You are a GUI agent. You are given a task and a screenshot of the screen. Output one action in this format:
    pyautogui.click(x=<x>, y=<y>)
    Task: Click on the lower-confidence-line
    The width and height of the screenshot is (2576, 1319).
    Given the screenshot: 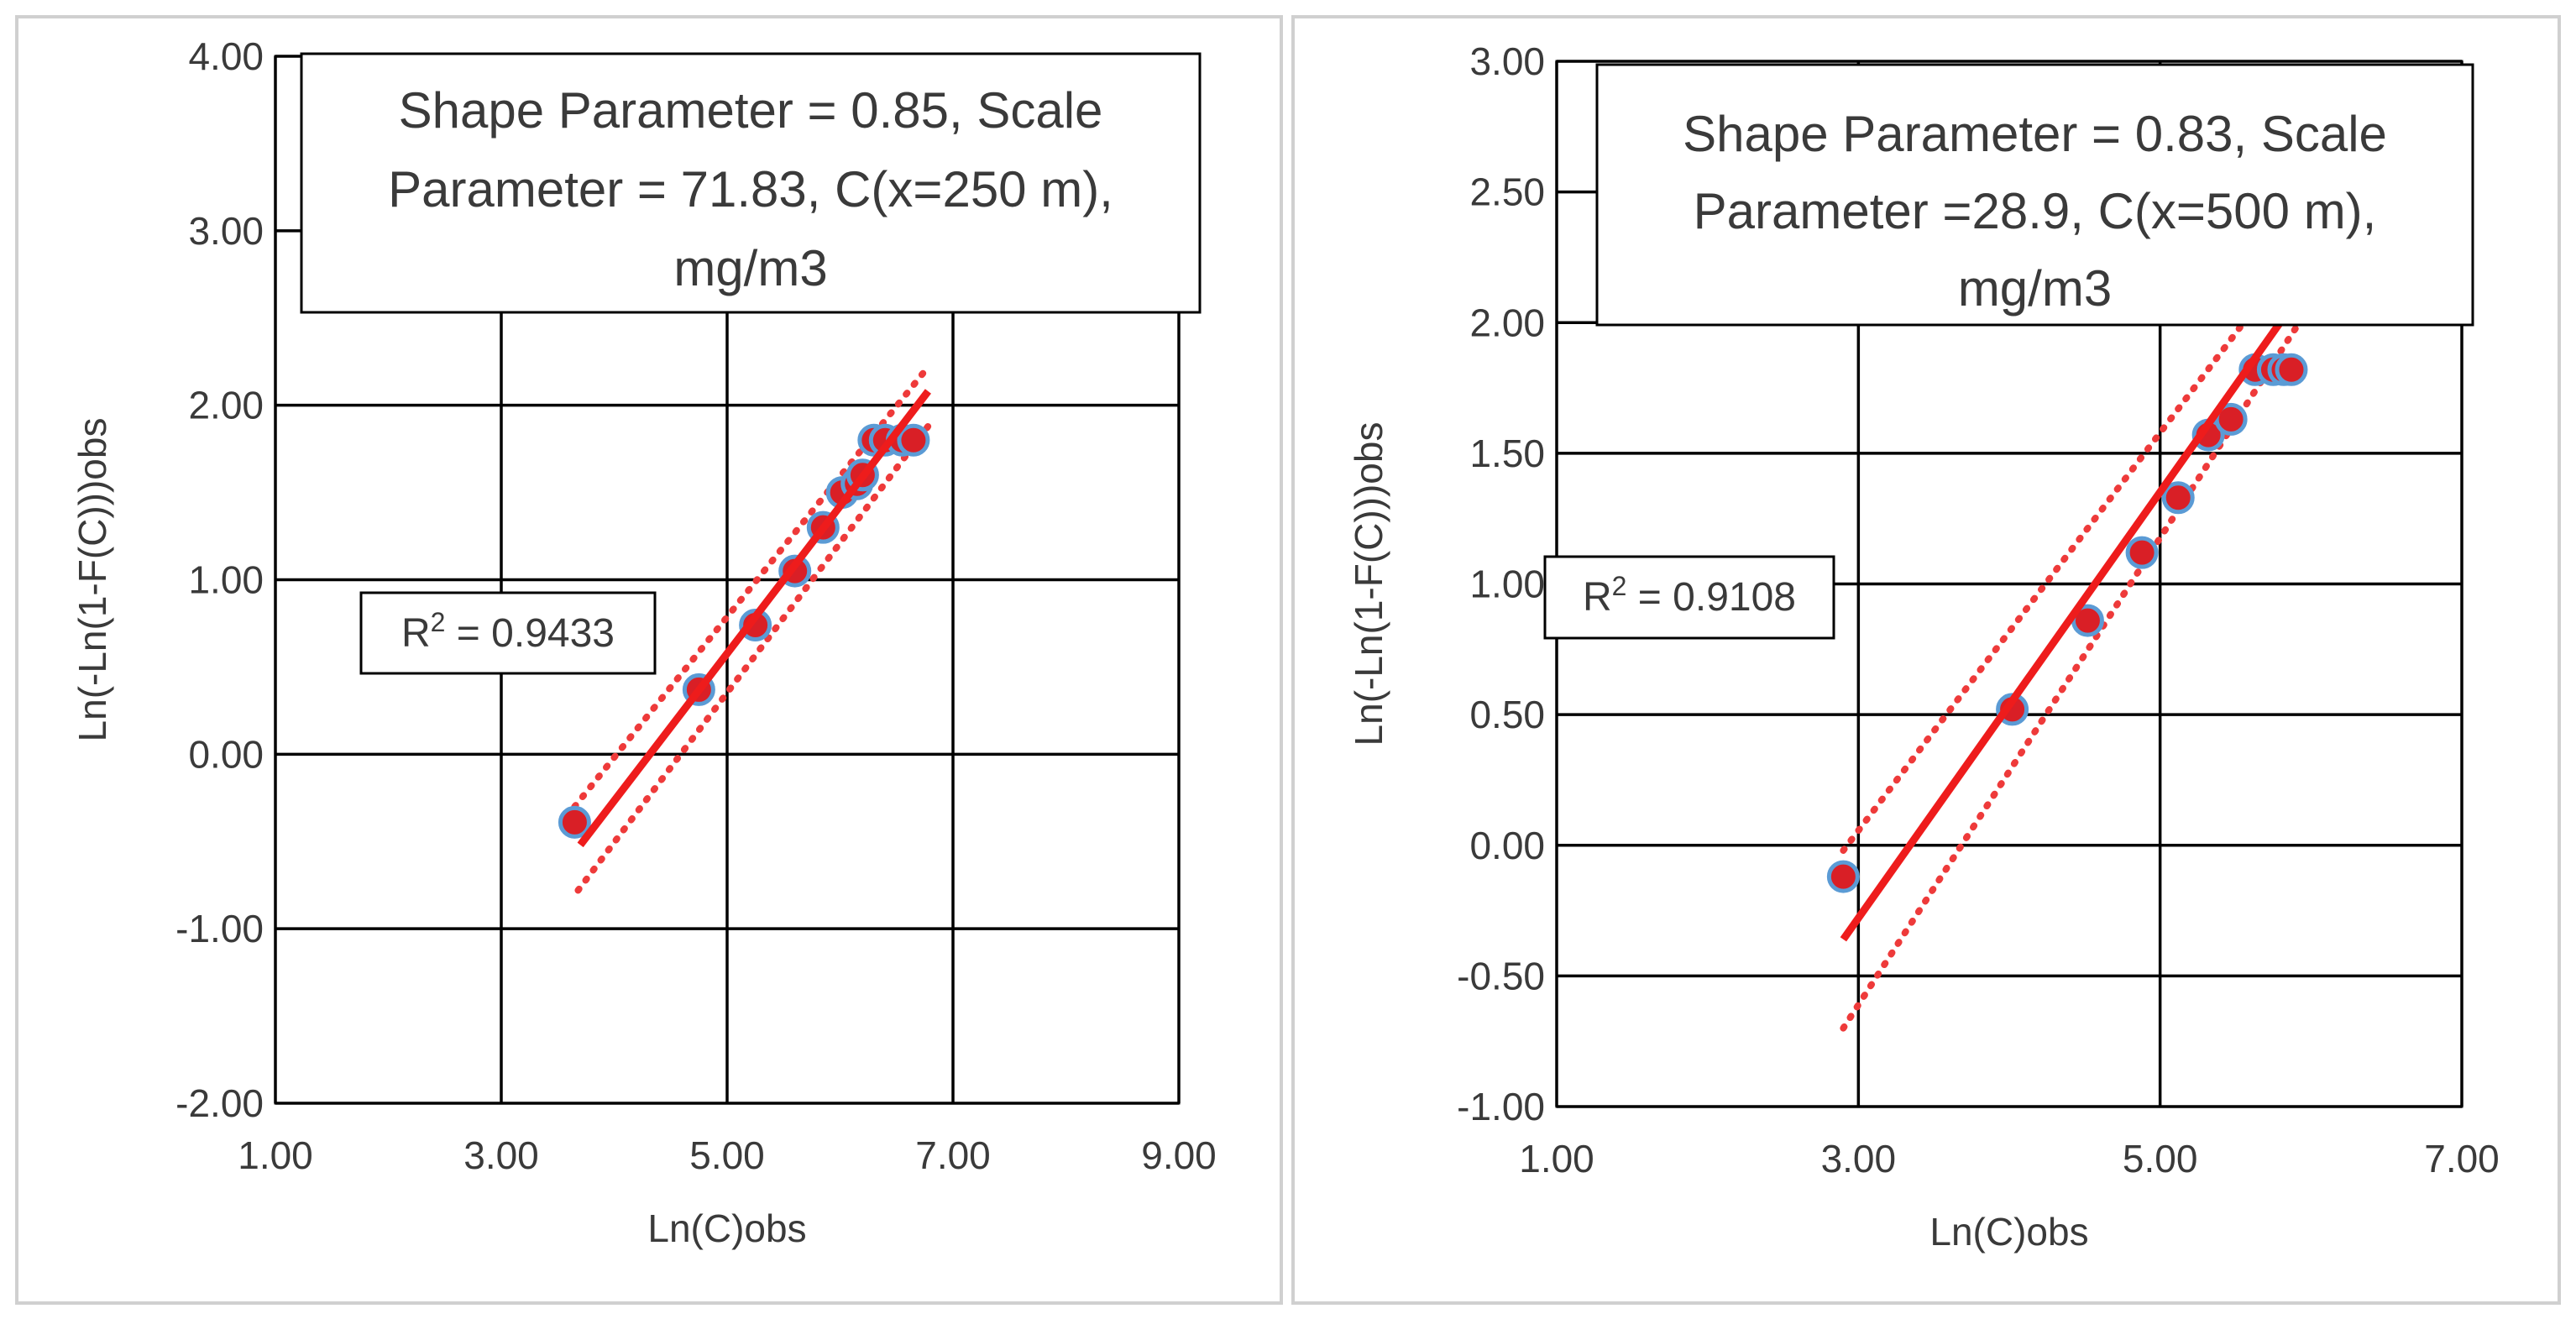 What is the action you would take?
    pyautogui.click(x=753, y=658)
    